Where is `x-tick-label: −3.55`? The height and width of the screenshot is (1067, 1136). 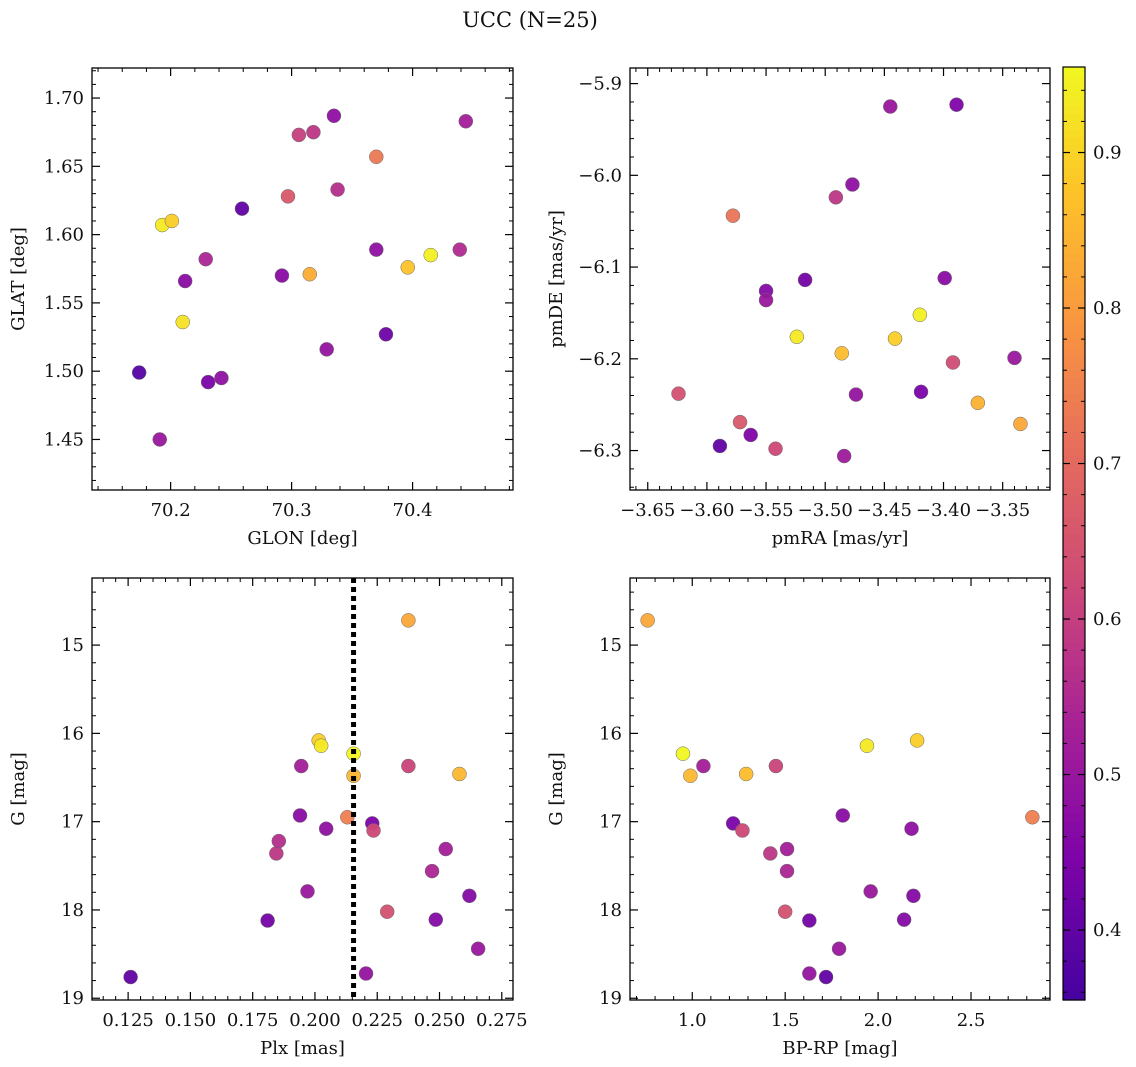 x-tick-label: −3.55 is located at coordinates (765, 510).